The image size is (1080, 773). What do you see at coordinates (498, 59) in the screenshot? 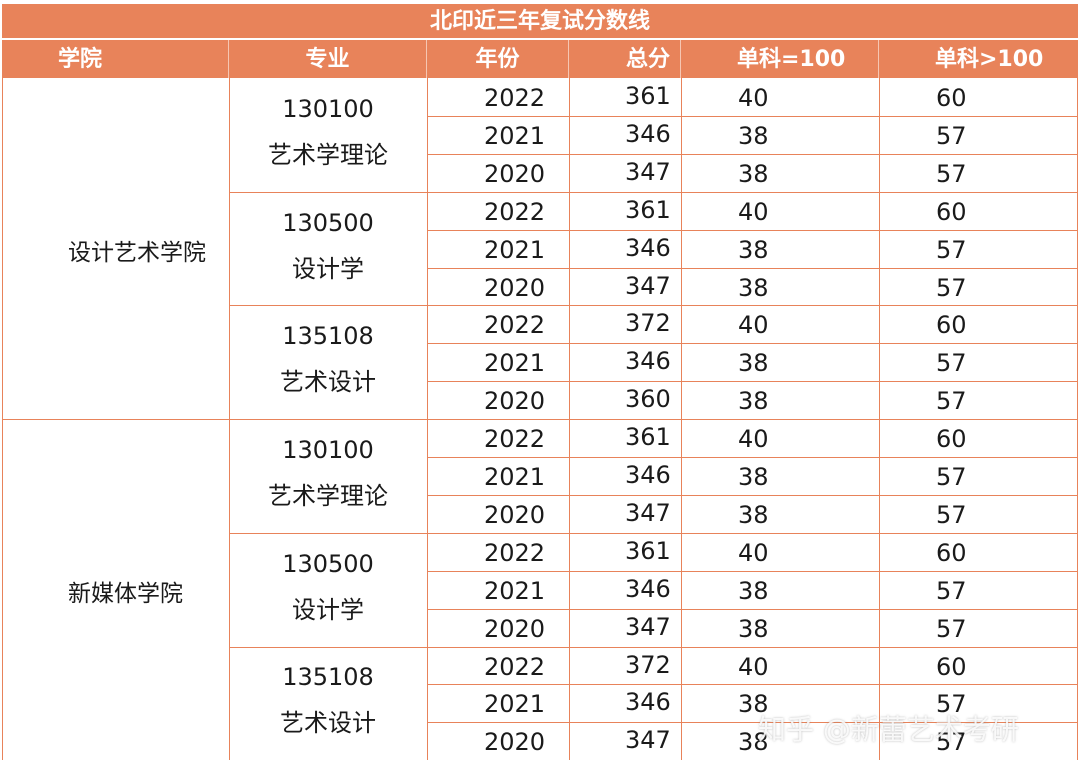
I see `header-year: 年份` at bounding box center [498, 59].